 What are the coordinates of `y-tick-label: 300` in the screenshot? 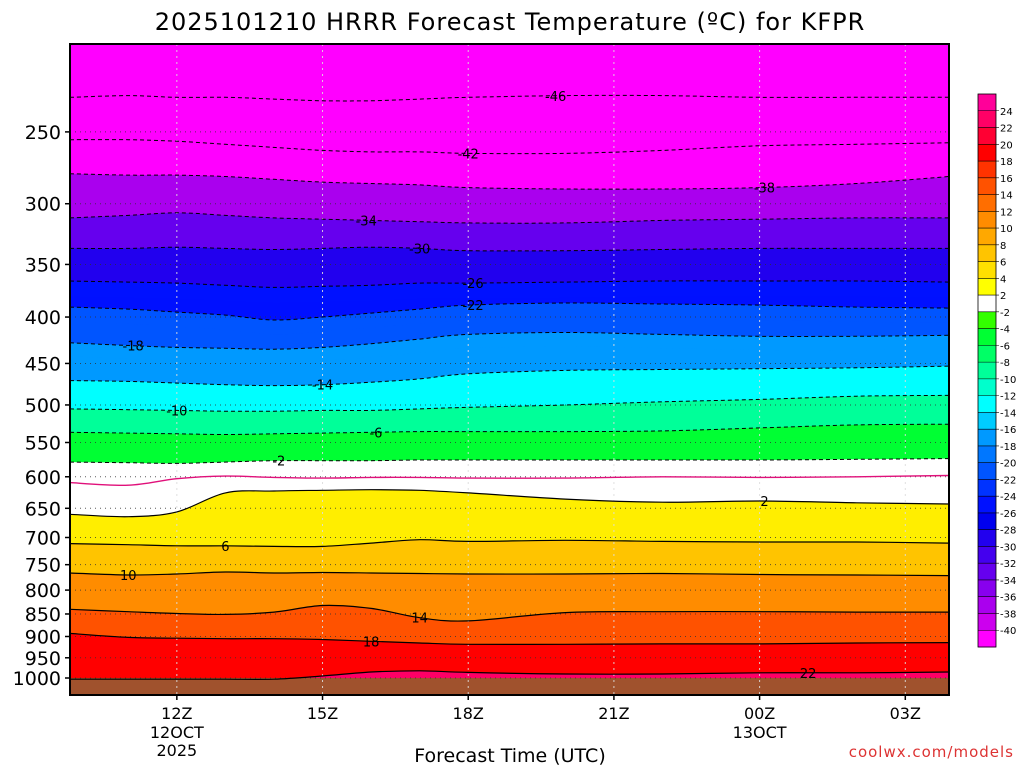 It's located at (43, 205).